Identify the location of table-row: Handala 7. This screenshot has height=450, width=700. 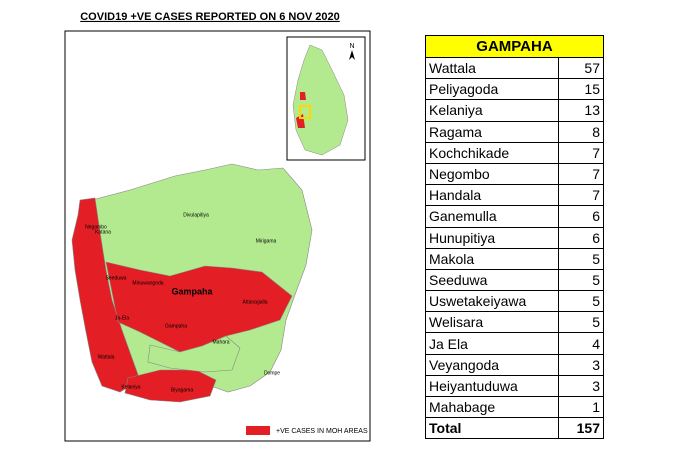
(514, 195).